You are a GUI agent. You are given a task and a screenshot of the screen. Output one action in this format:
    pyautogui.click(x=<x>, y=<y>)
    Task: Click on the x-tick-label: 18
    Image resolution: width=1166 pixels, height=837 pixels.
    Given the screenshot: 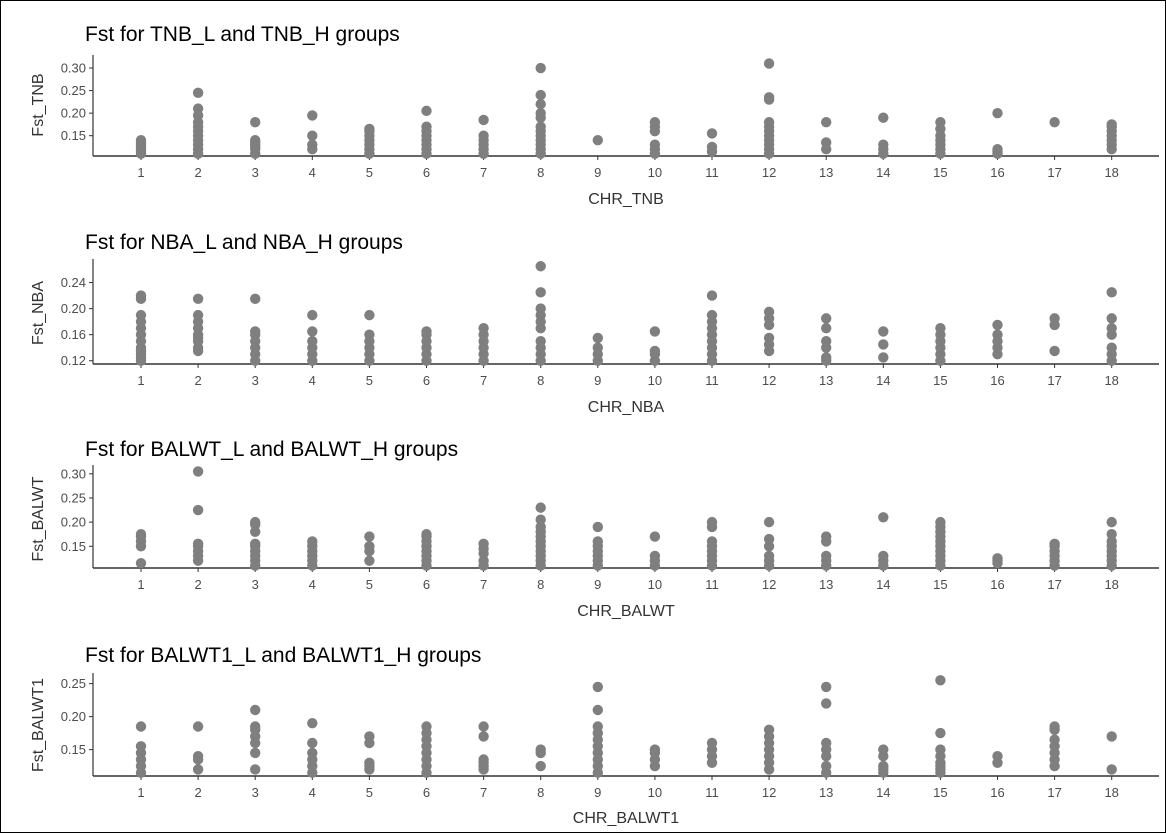 What is the action you would take?
    pyautogui.click(x=1111, y=380)
    